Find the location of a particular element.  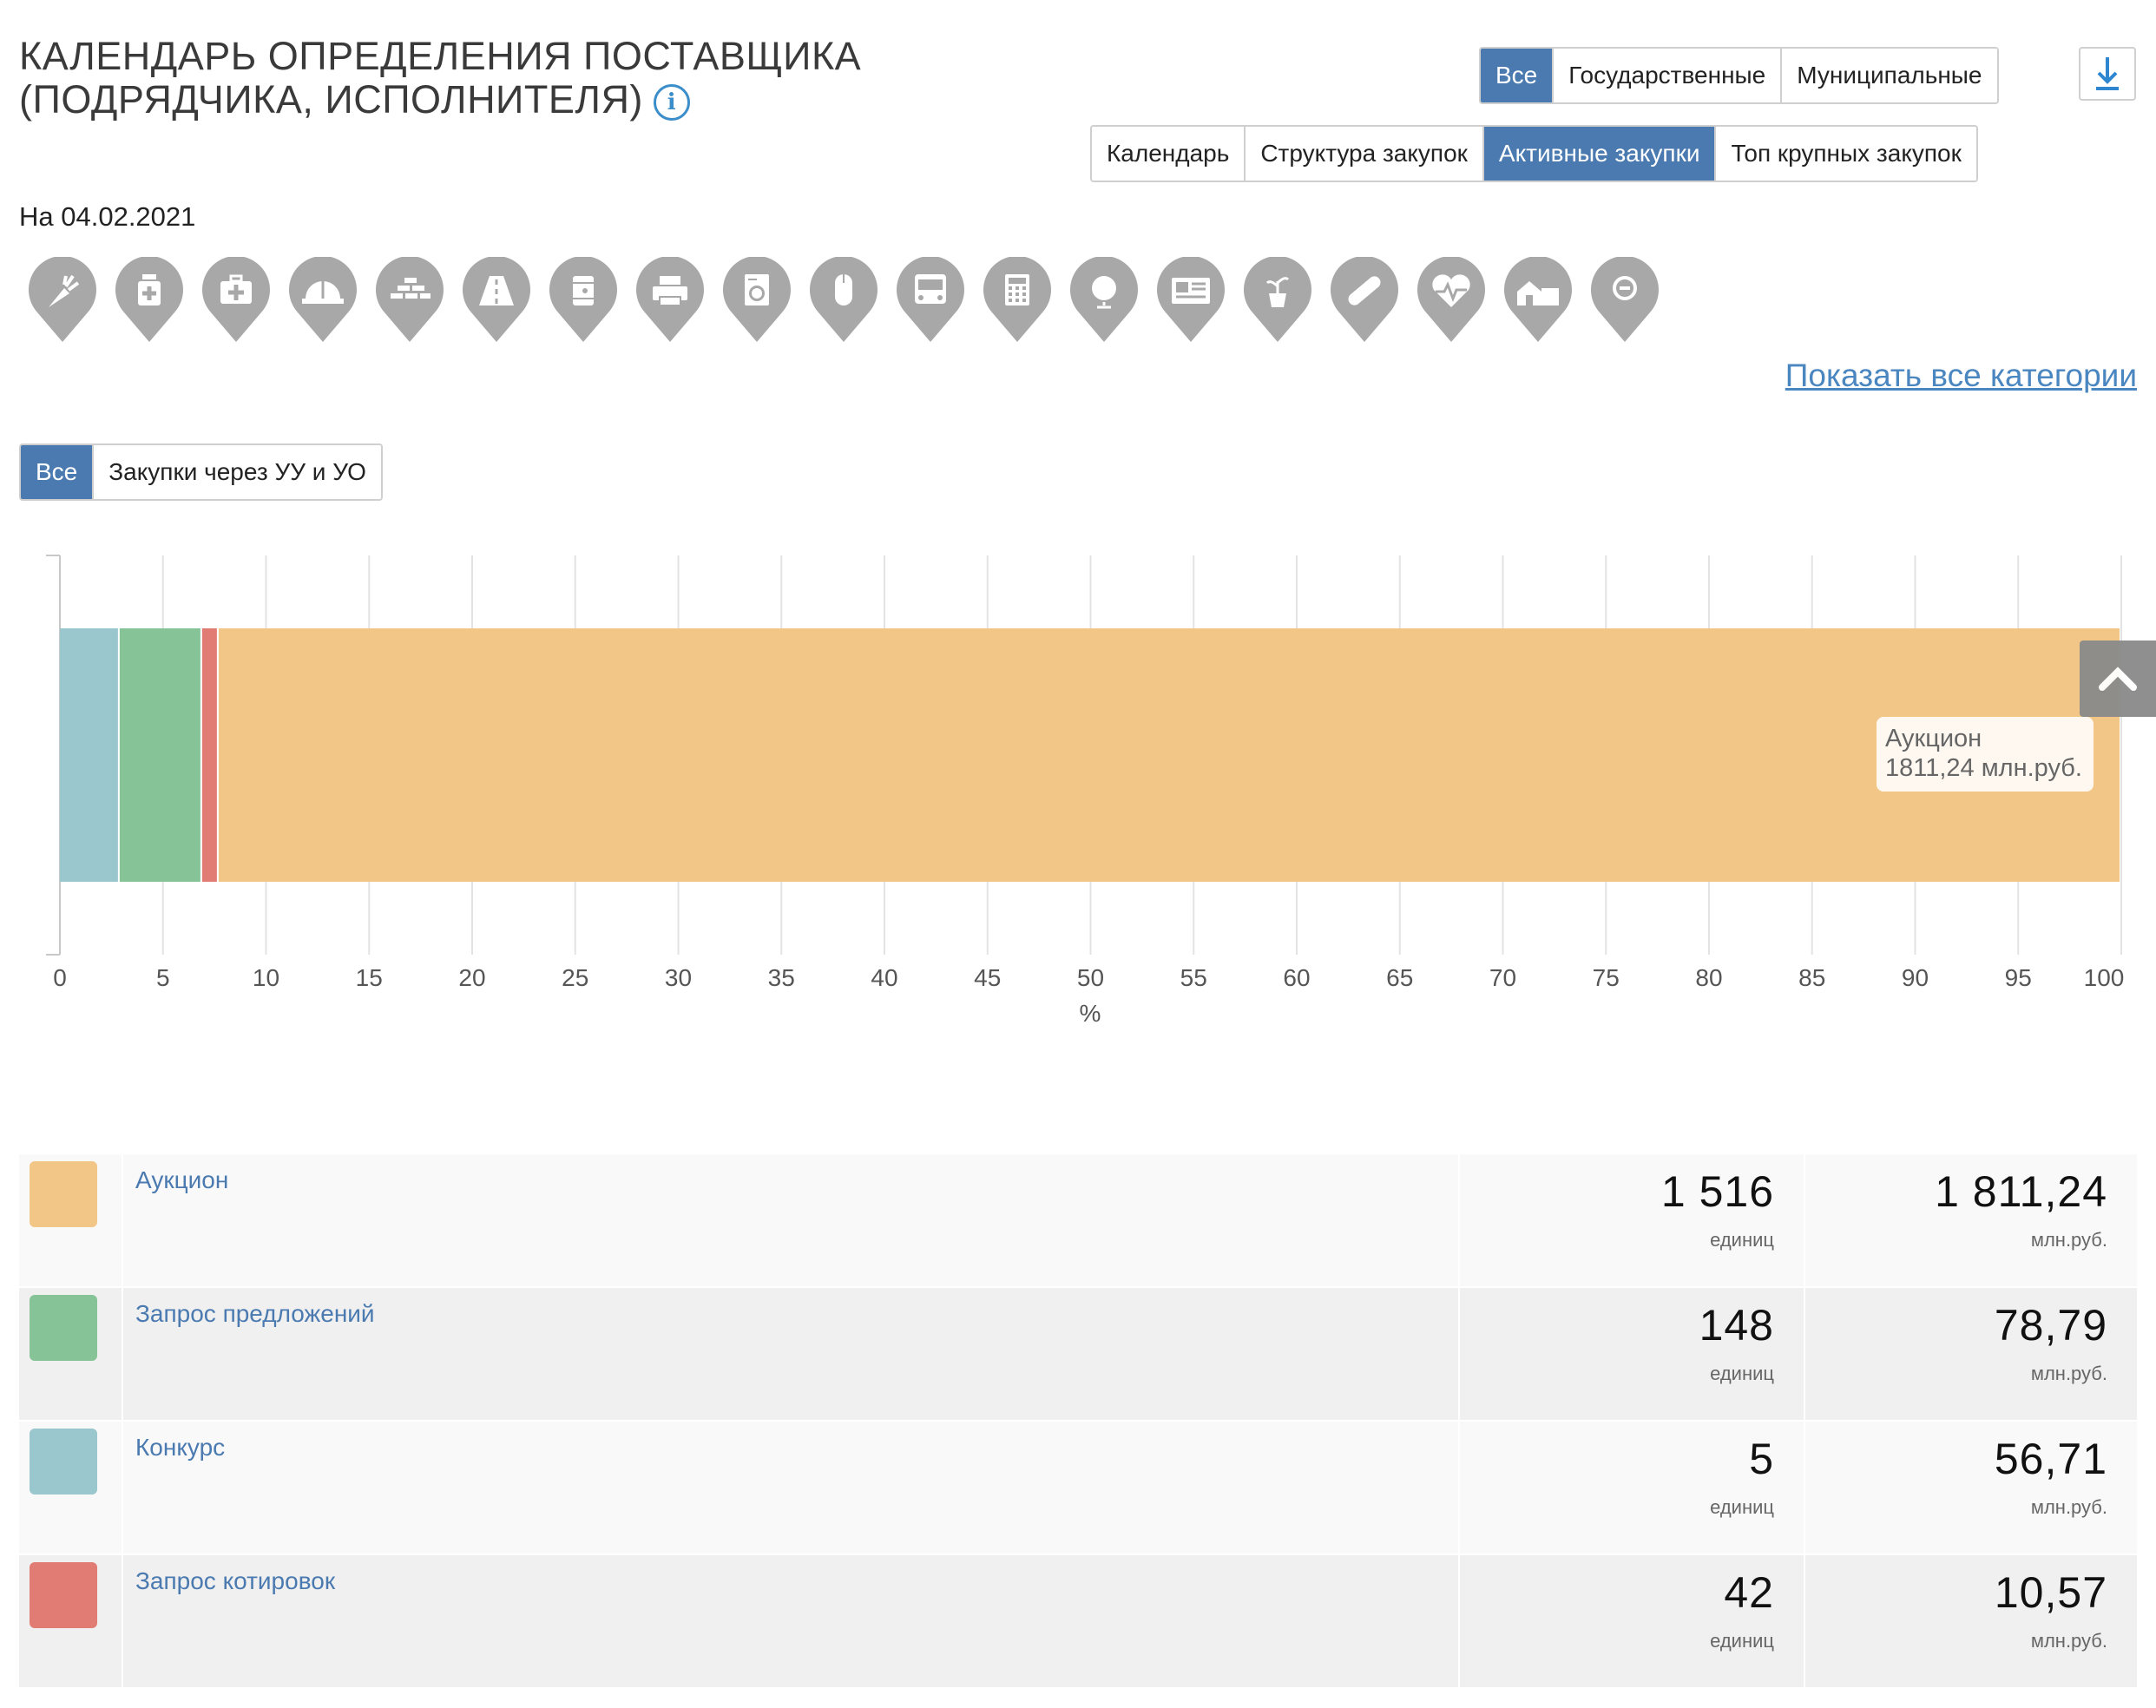

house-icon is located at coordinates (1538, 299).